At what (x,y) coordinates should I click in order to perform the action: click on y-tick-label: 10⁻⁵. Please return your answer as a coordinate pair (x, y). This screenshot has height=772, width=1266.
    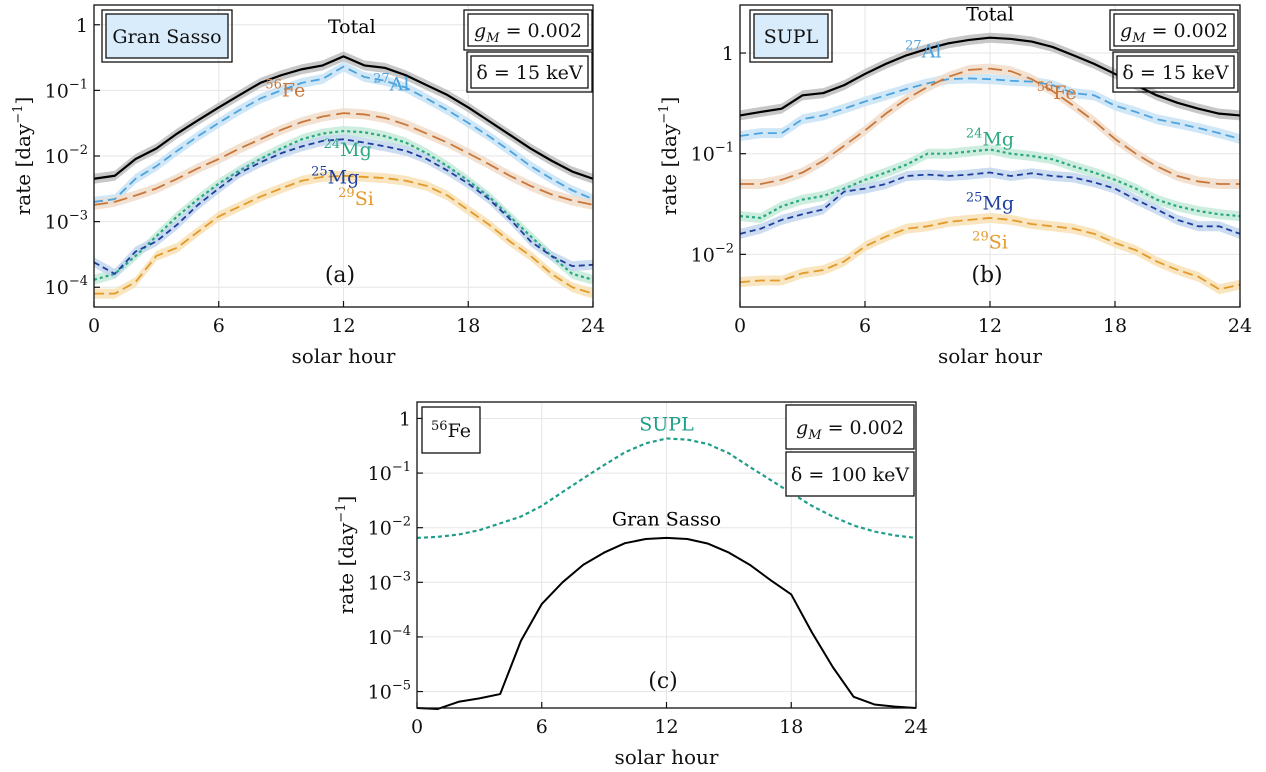
    Looking at the image, I should click on (389, 691).